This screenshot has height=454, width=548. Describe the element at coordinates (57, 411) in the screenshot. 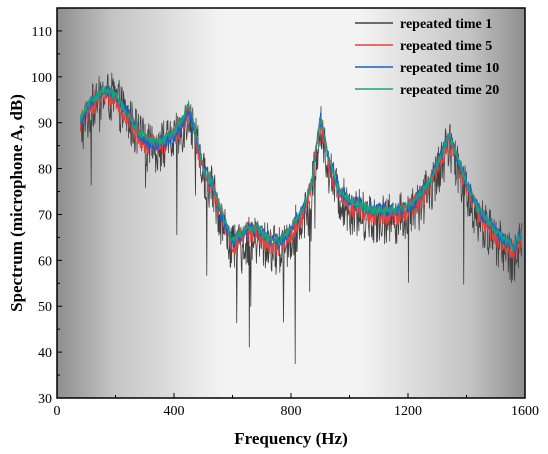

I see `x-tick-label: 0` at that location.